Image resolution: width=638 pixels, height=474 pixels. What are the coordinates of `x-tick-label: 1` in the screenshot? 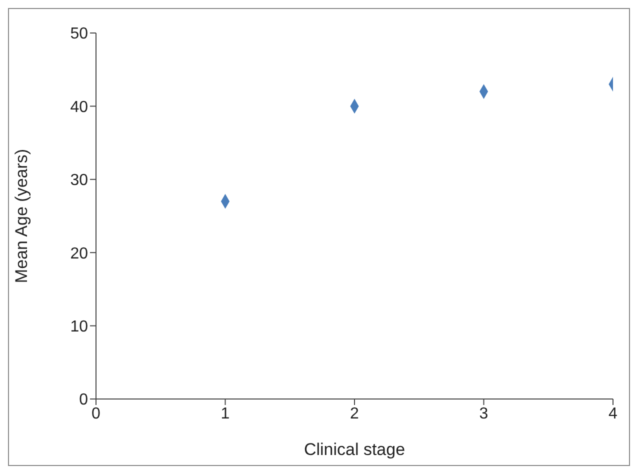 It's located at (225, 413).